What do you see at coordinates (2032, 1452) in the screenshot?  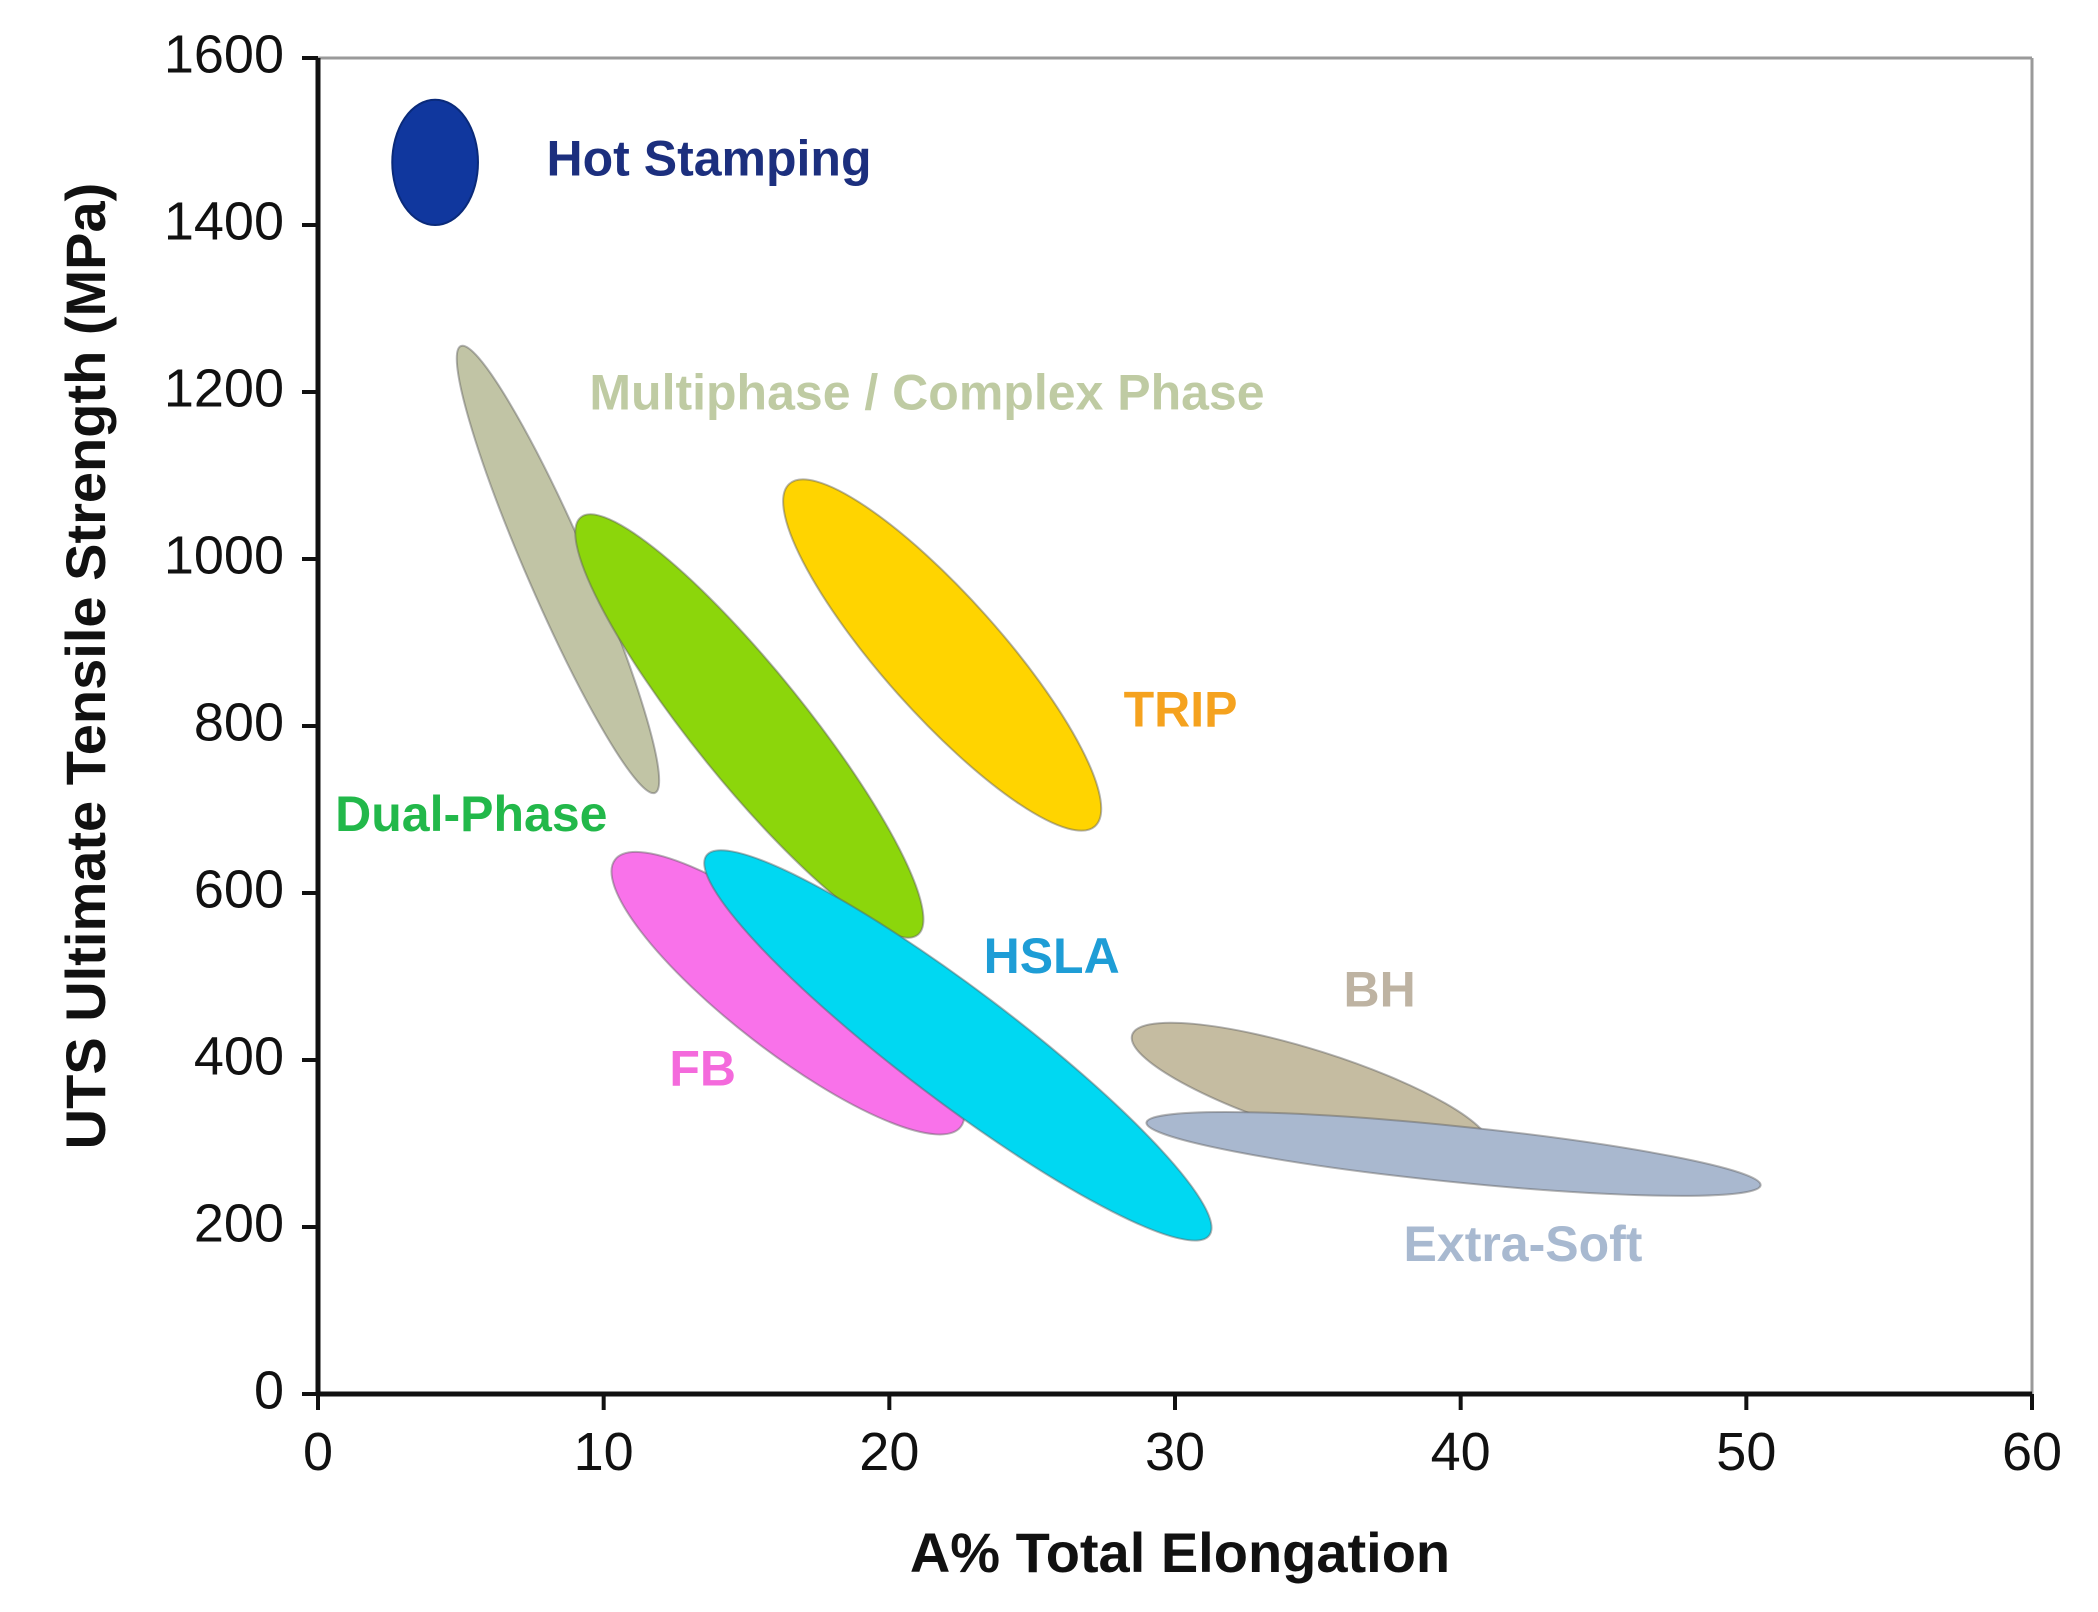 I see `x-tick-label: 60` at bounding box center [2032, 1452].